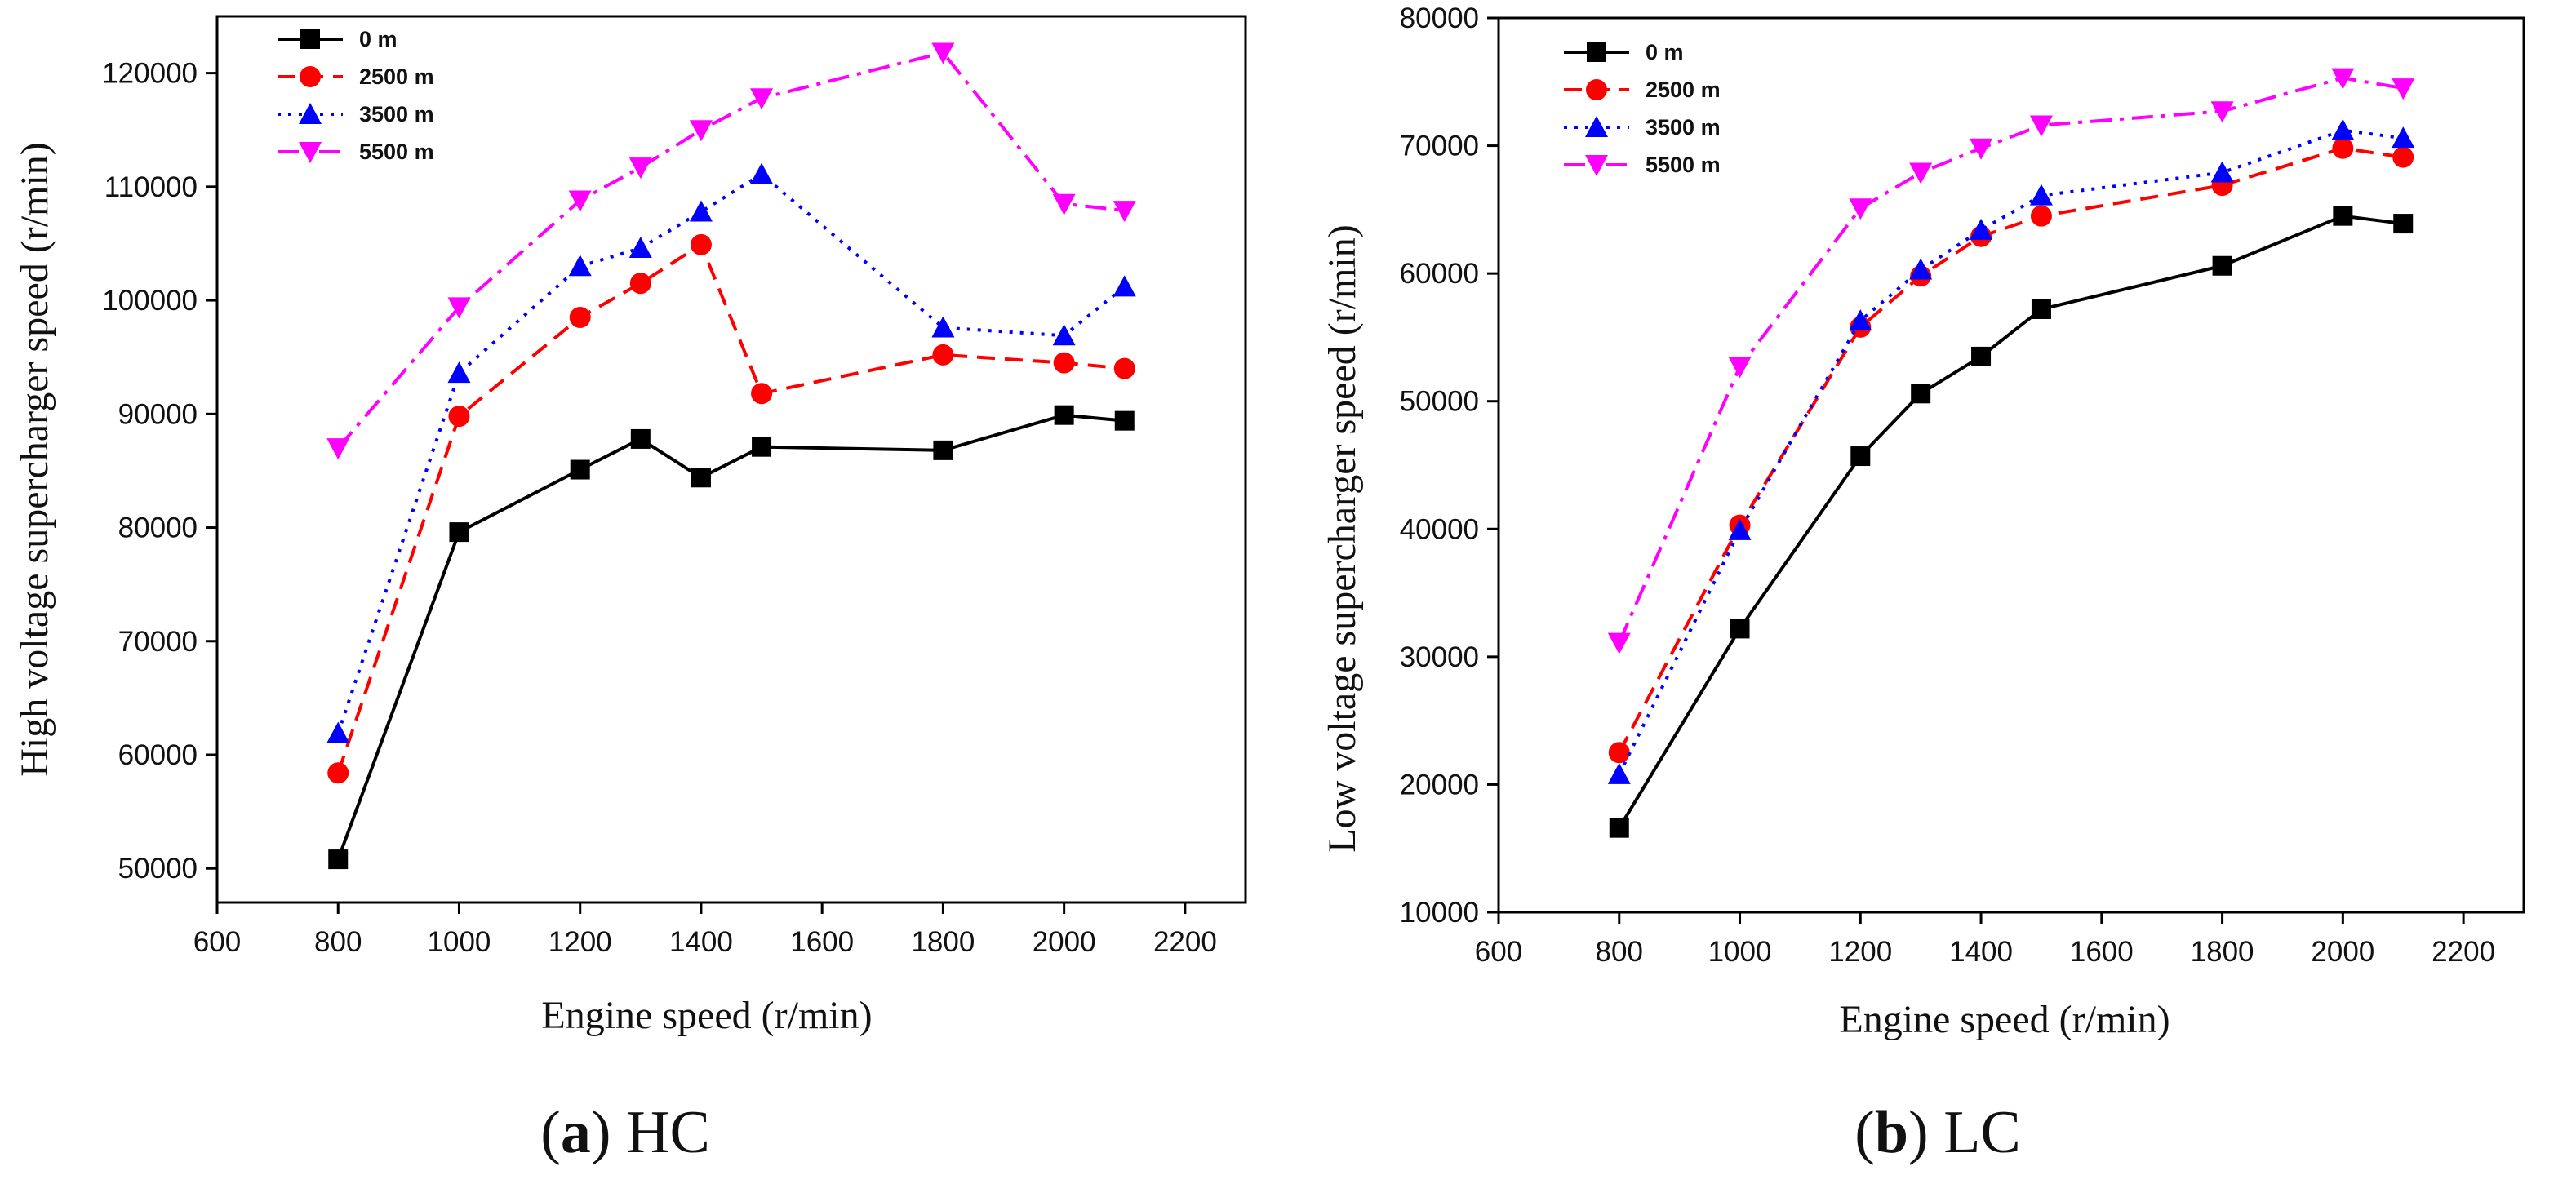 The width and height of the screenshot is (2576, 1184). What do you see at coordinates (625, 1132) in the screenshot?
I see `panel-caption-a: (a) HC` at bounding box center [625, 1132].